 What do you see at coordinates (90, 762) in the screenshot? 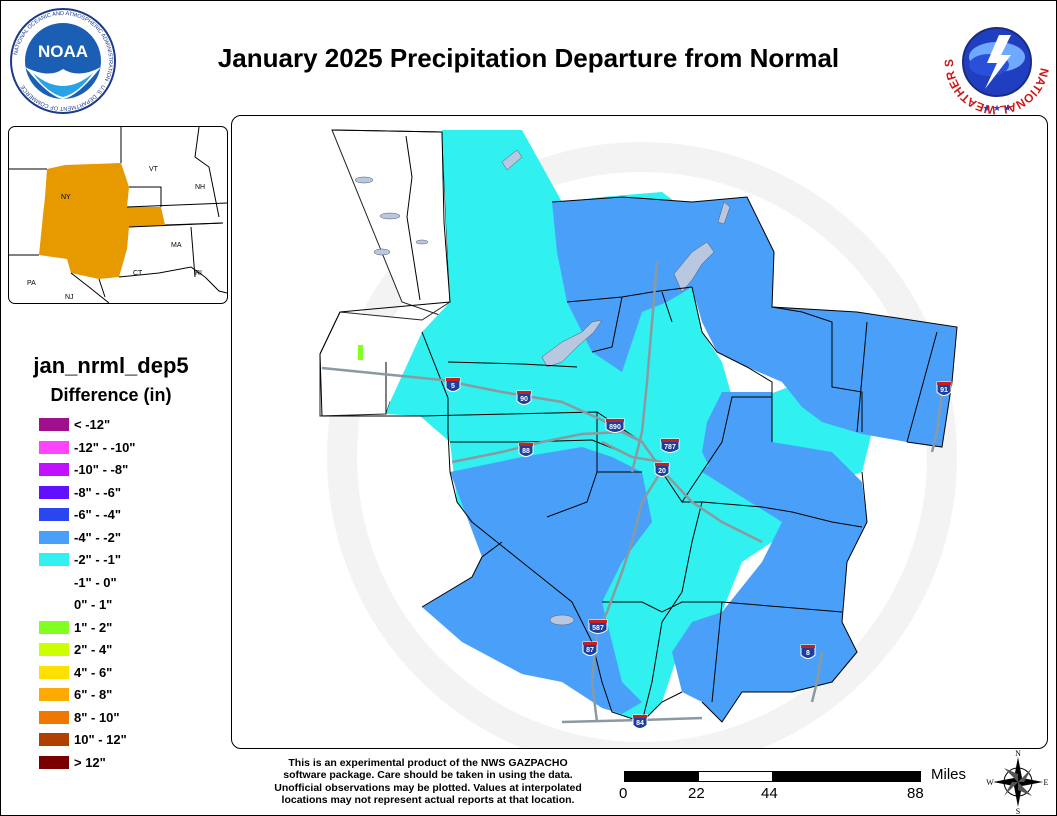
I see `legend-label: > 12"` at bounding box center [90, 762].